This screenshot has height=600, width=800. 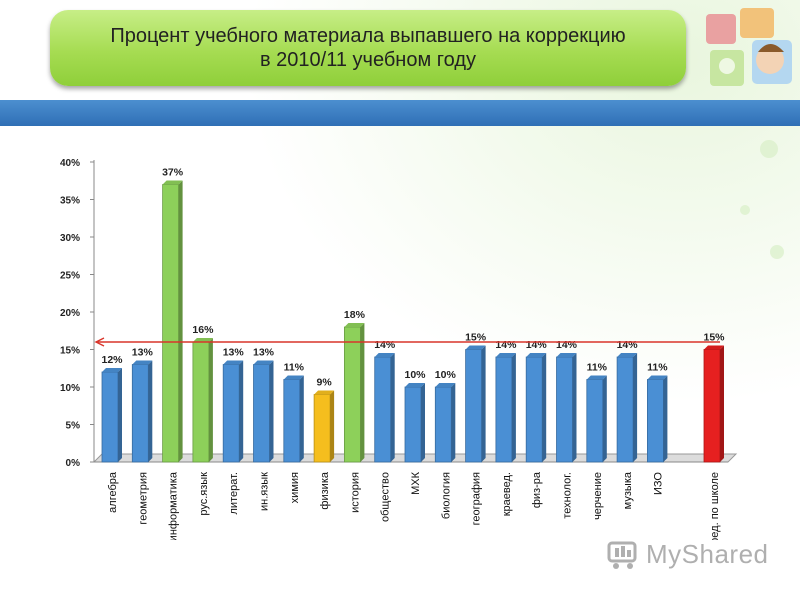 I want to click on y-tick-label: 40%, so click(x=70, y=163).